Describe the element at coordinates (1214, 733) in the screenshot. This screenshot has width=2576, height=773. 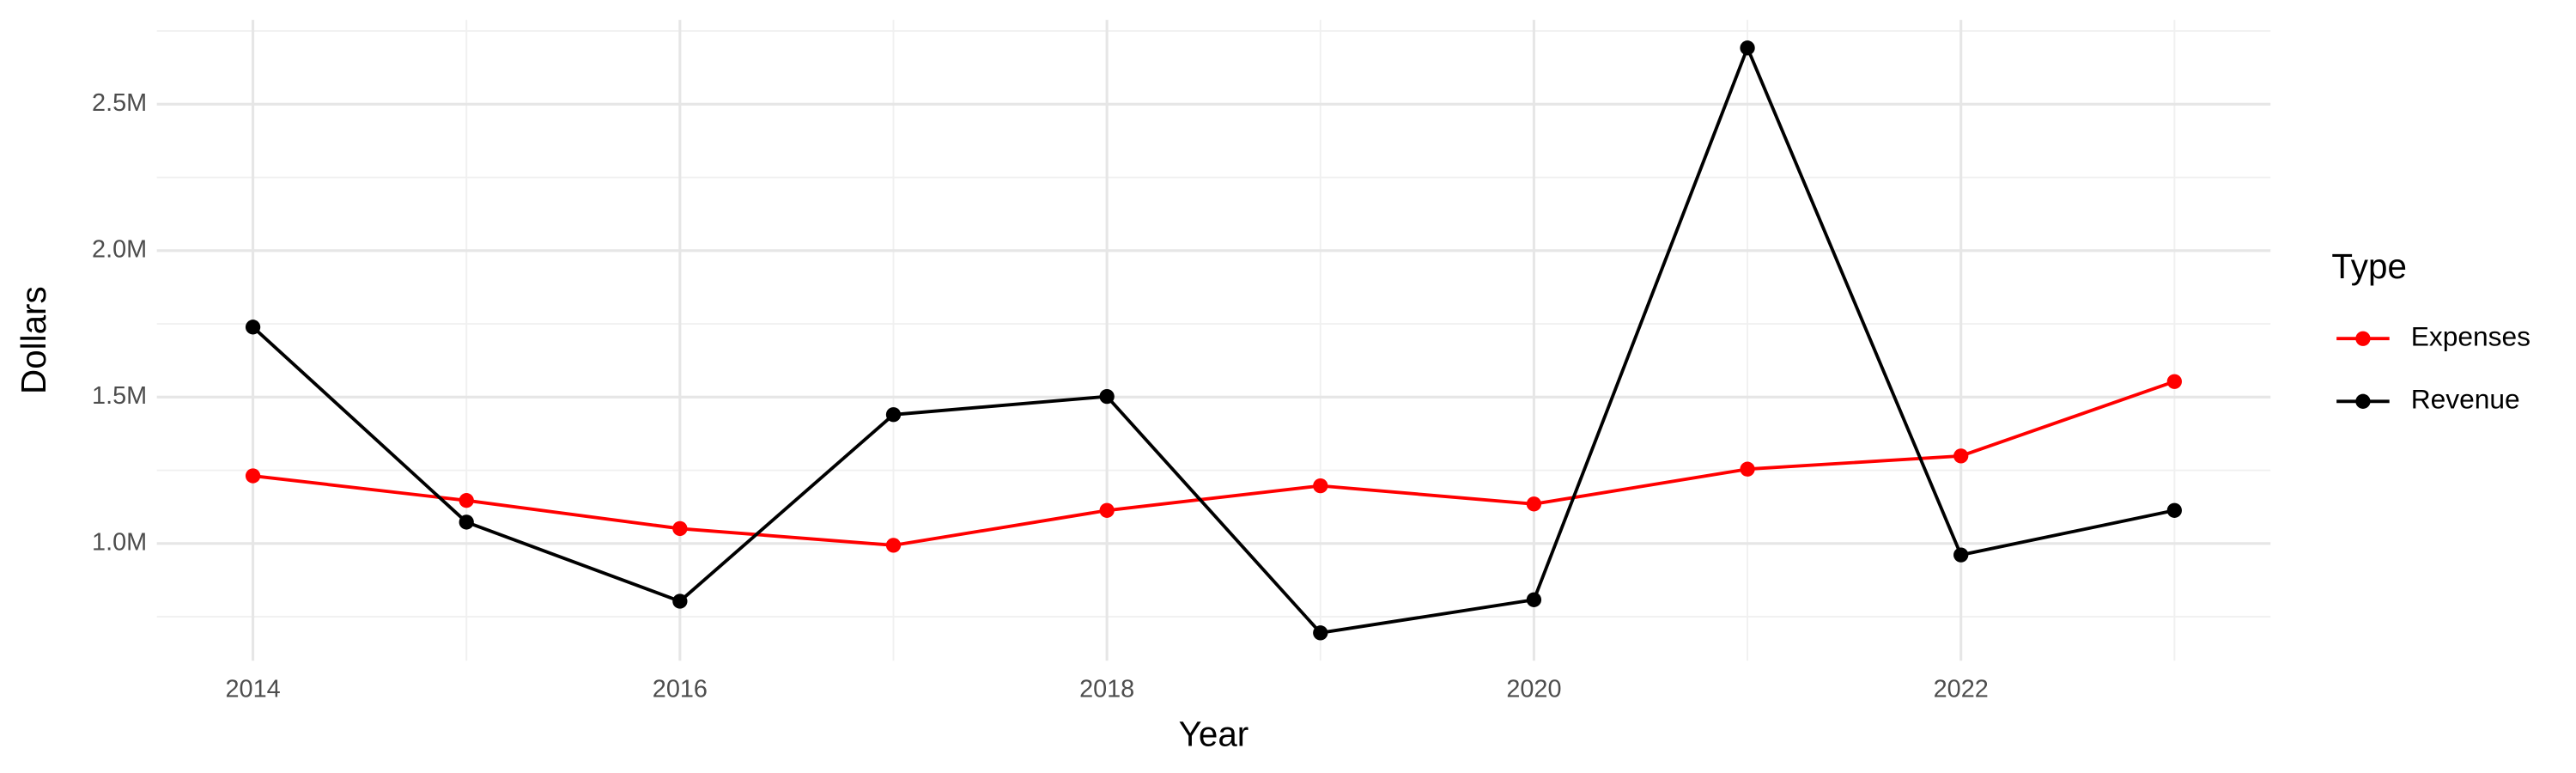
I see `x-axis-title: Year` at that location.